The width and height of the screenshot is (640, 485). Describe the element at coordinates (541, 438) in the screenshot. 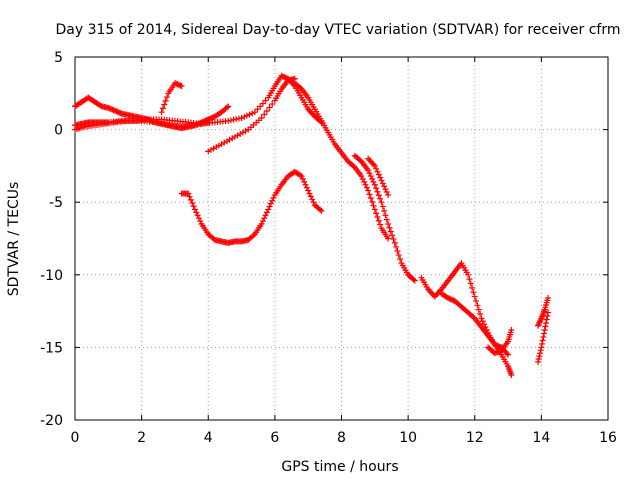

I see `x-tick-label: 14` at that location.